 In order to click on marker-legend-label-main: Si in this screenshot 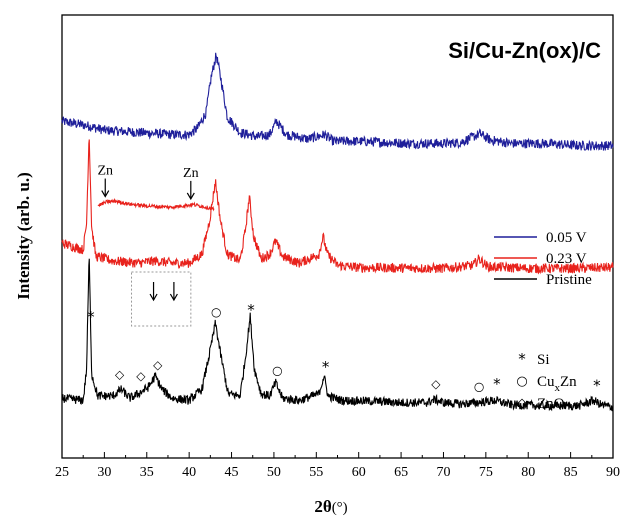, I will do `click(543, 360)`.